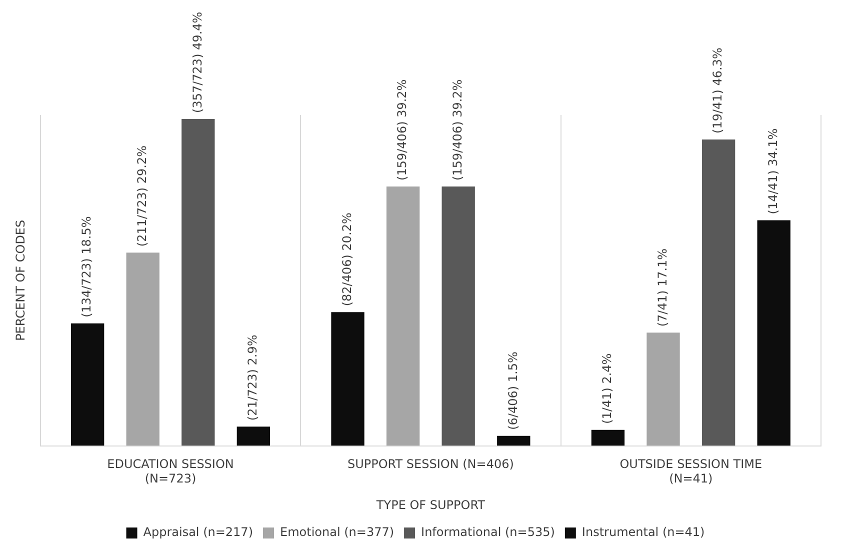 This screenshot has height=549, width=841. I want to click on data-label: (19/41) 46.3%, so click(717, 91).